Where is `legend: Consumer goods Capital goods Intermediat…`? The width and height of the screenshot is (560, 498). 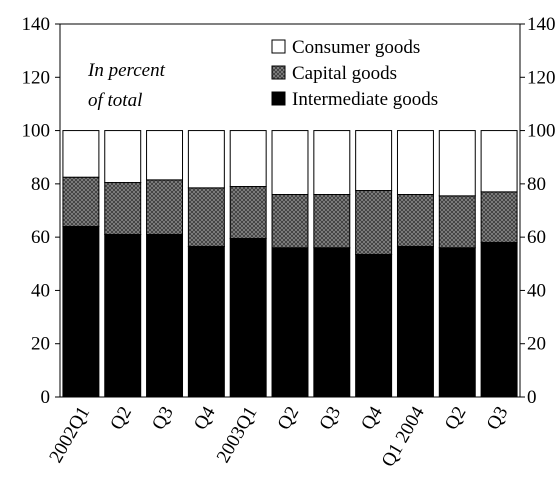 legend: Consumer goods Capital goods Intermediat… is located at coordinates (354, 73).